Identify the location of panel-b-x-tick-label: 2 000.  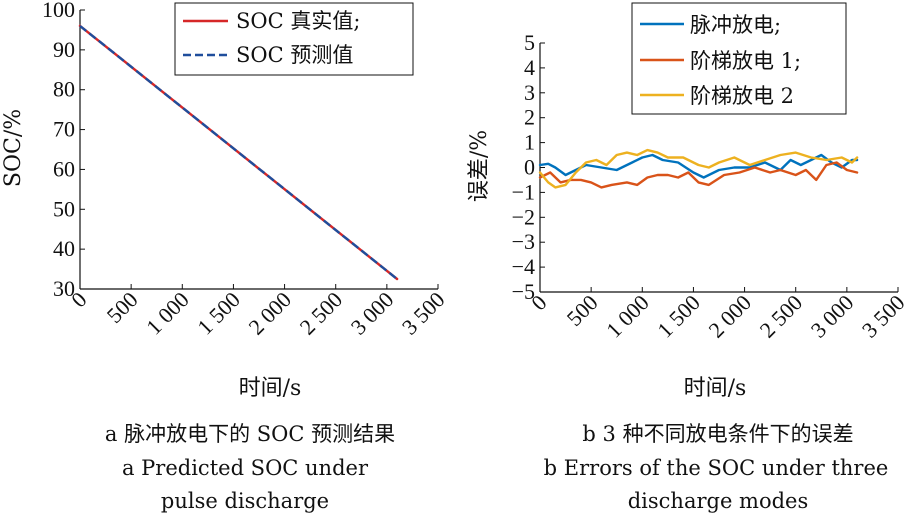
(729, 316).